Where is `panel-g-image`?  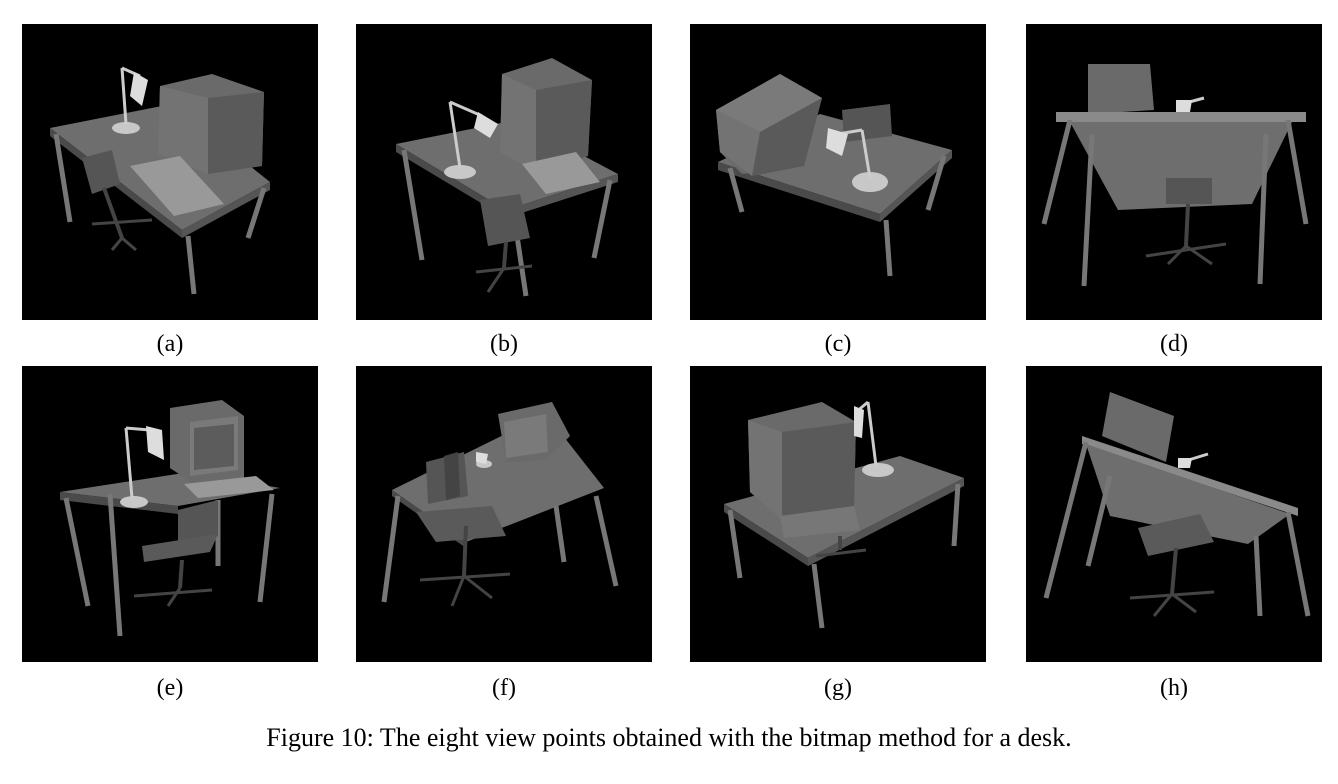 panel-g-image is located at coordinates (838, 514).